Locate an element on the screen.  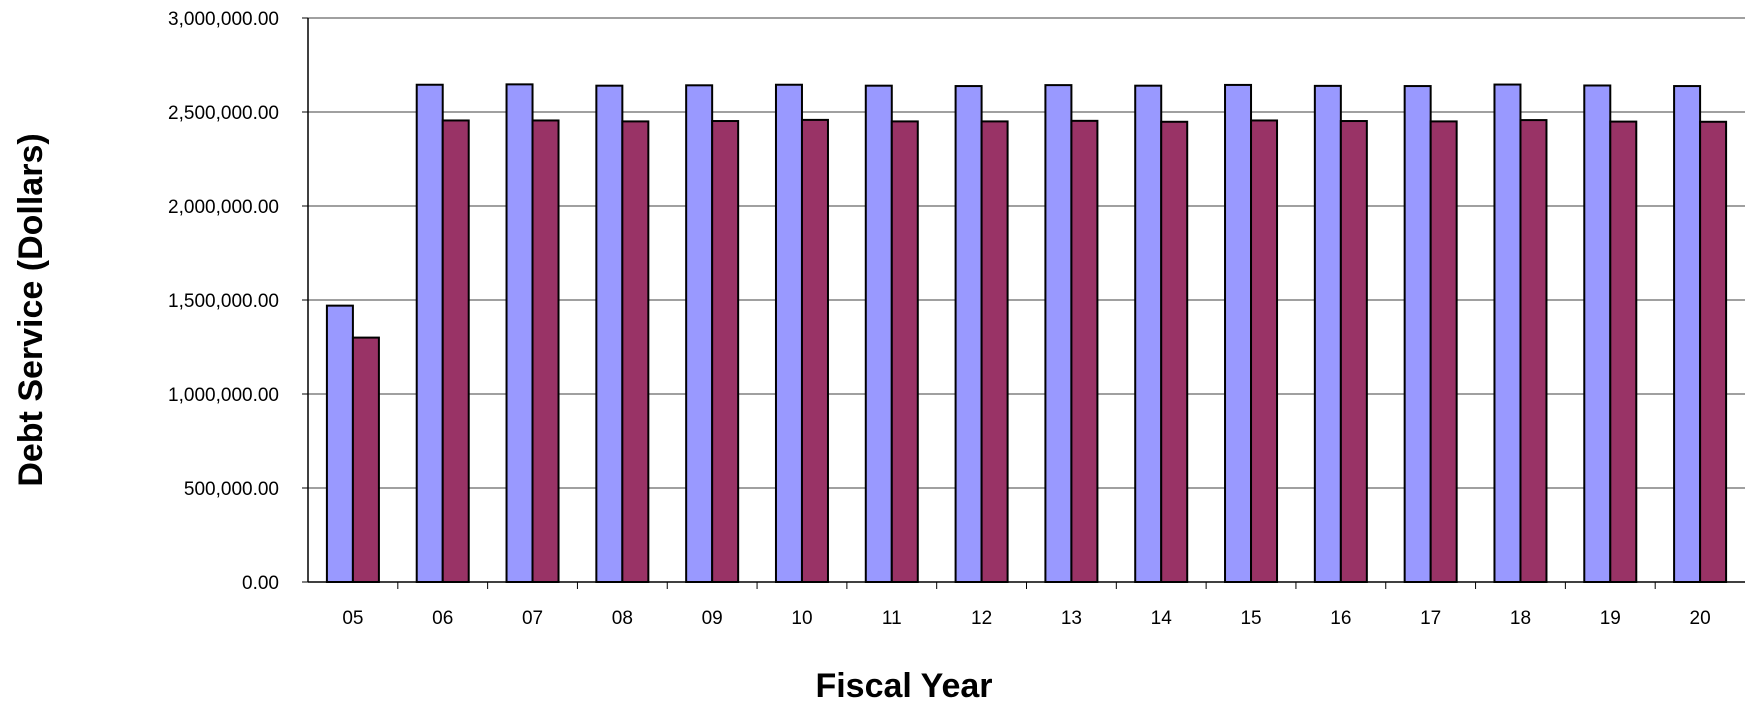
x-tick-label: 13 is located at coordinates (1071, 618).